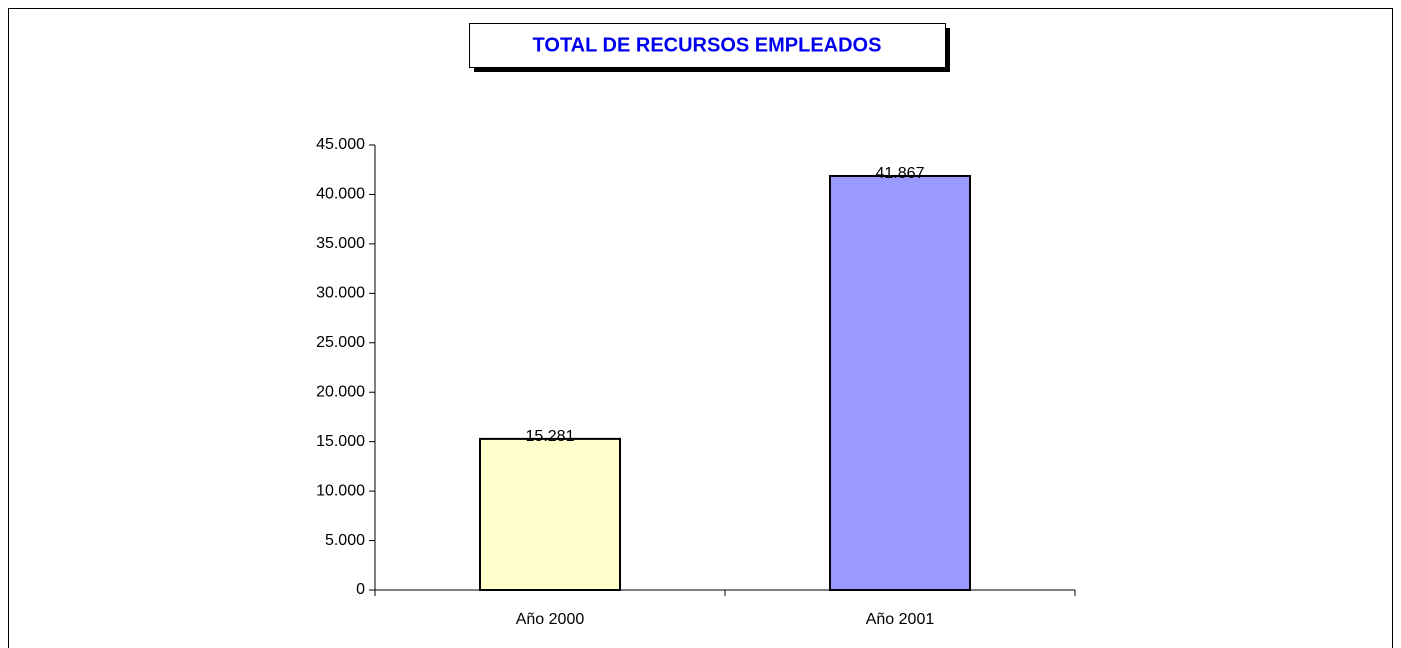  What do you see at coordinates (340, 342) in the screenshot?
I see `y-tick-label: 25.000` at bounding box center [340, 342].